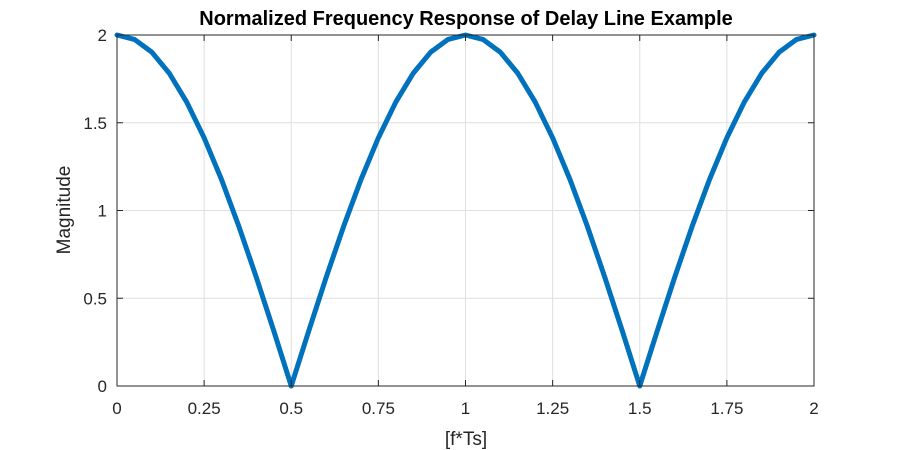 The image size is (900, 450). I want to click on y-tick-label: 2, so click(102, 35).